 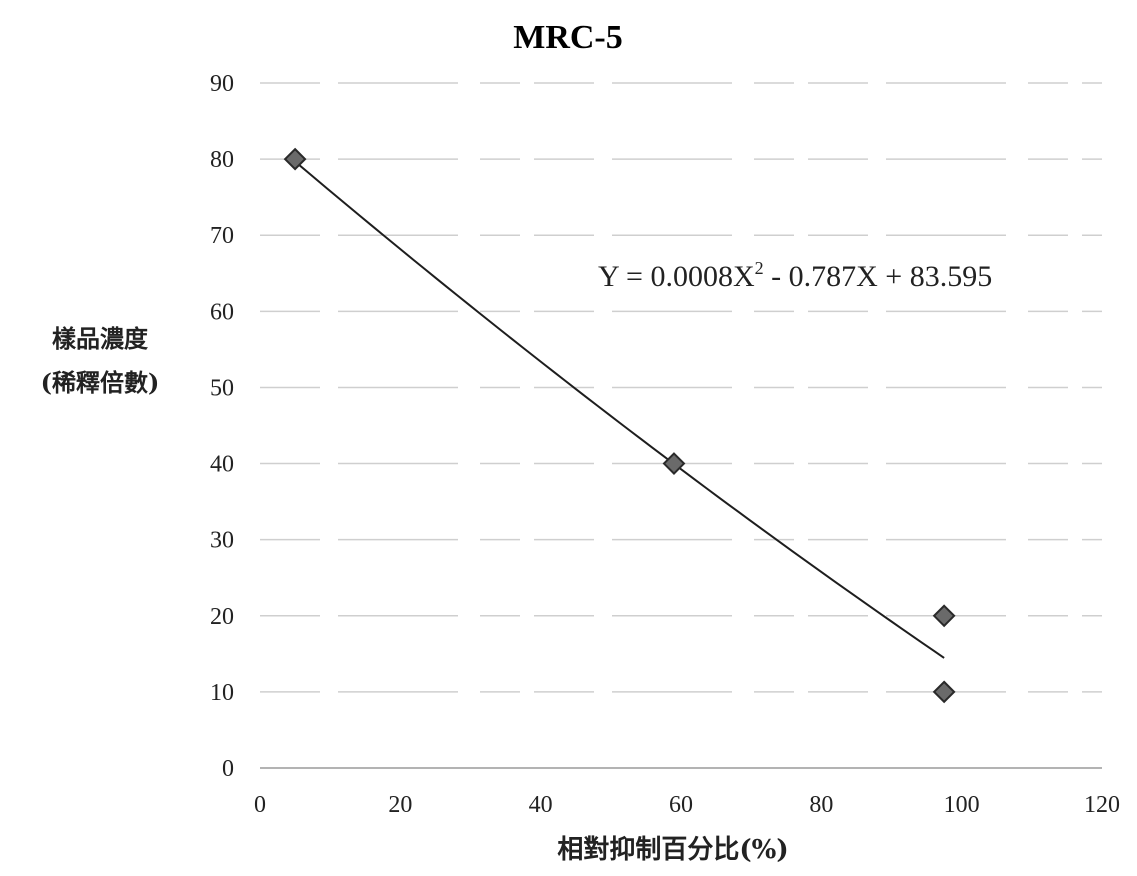 I want to click on y-tick-label: 0, so click(x=228, y=769).